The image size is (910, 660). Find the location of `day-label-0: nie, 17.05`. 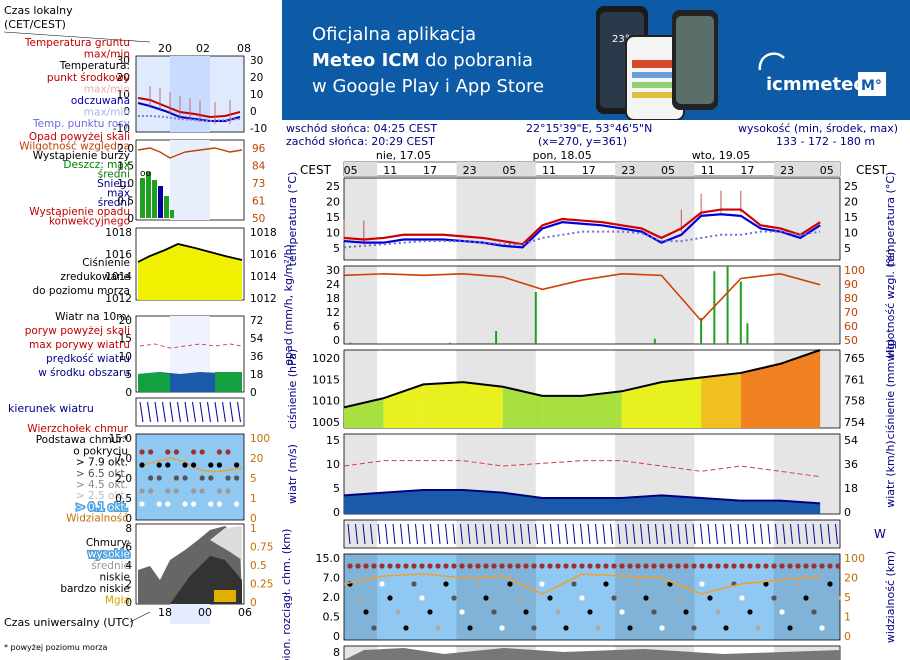

day-label-0: nie, 17.05 is located at coordinates (403, 155).